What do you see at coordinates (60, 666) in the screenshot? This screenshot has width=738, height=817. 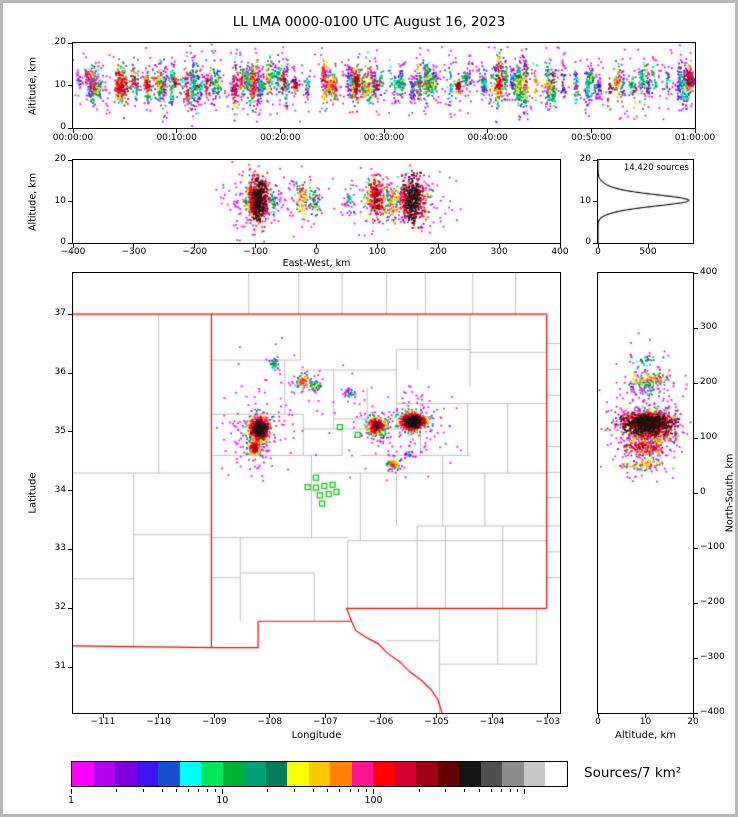 I see `tick-label: 31` at bounding box center [60, 666].